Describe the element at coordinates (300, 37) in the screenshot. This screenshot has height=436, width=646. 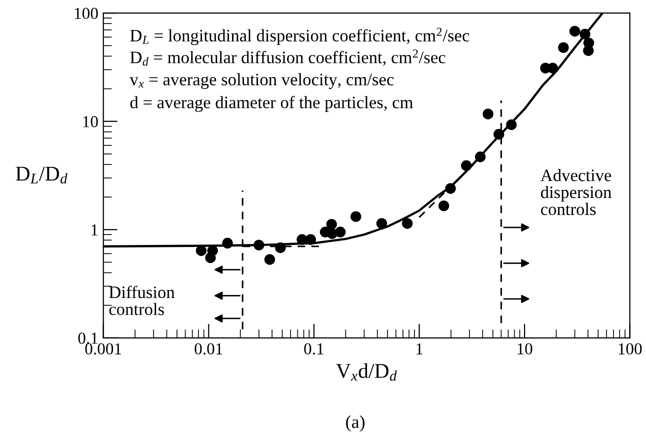
I see `annotation: D$_{L}$ = longitudinal dispersion coefficient, cm$^{2}$/sec` at that location.